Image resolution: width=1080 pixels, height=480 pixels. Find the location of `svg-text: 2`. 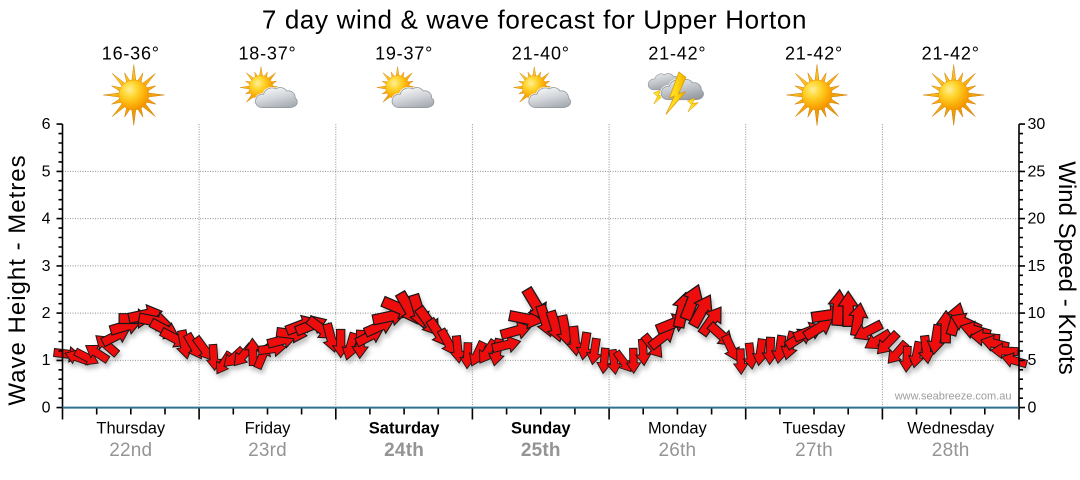

svg-text: 2 is located at coordinates (46, 313).